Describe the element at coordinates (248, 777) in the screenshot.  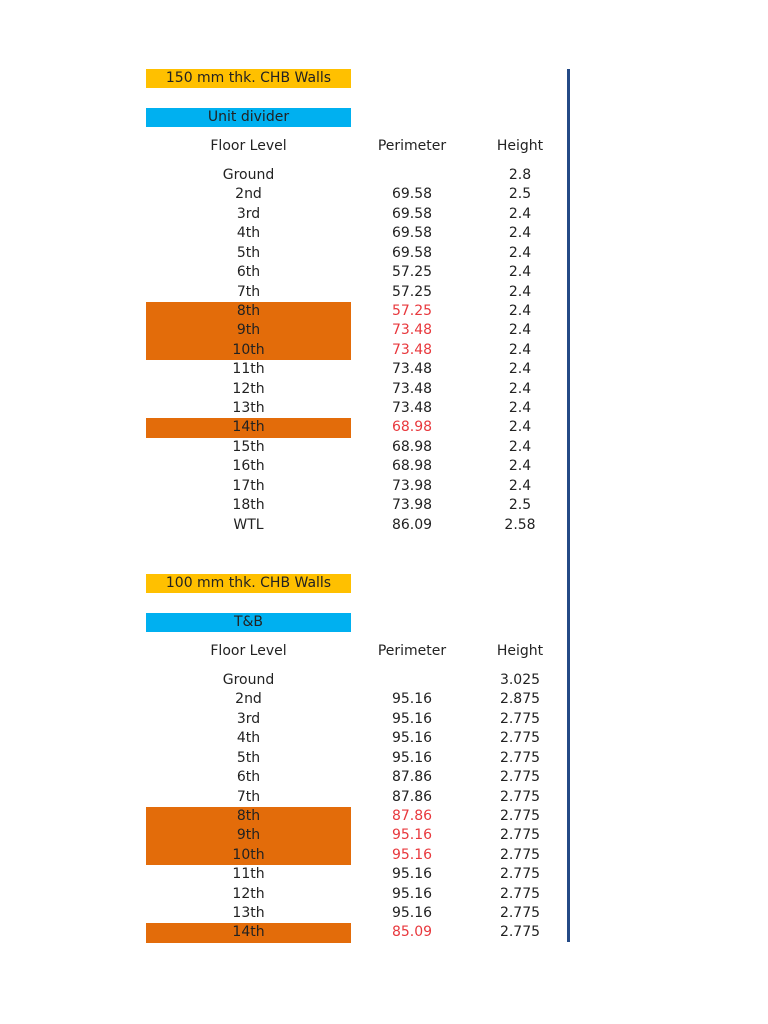
I see `floor-cell: 6th` at that location.